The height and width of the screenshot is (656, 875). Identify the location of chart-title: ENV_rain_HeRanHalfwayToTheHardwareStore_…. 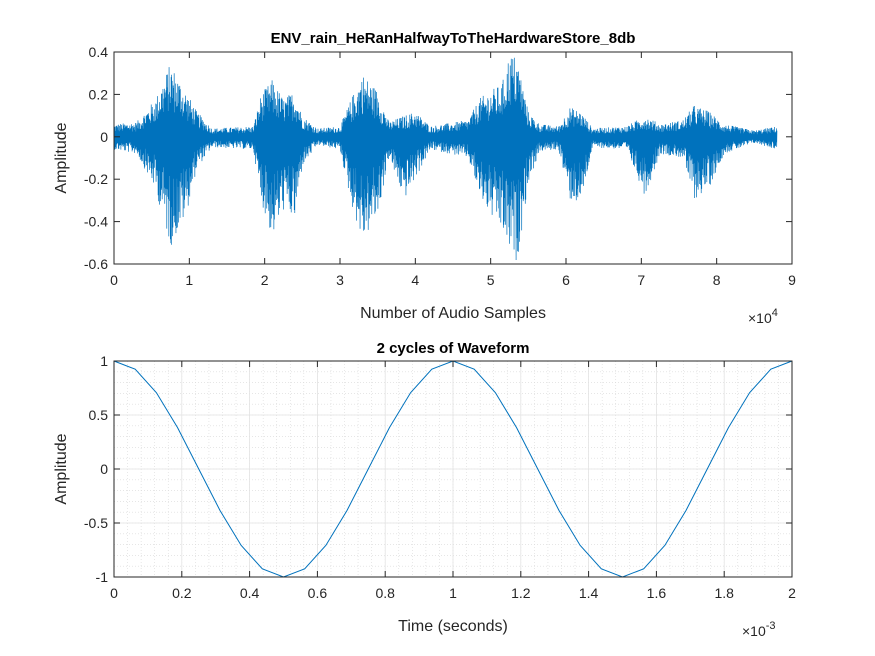
(453, 38).